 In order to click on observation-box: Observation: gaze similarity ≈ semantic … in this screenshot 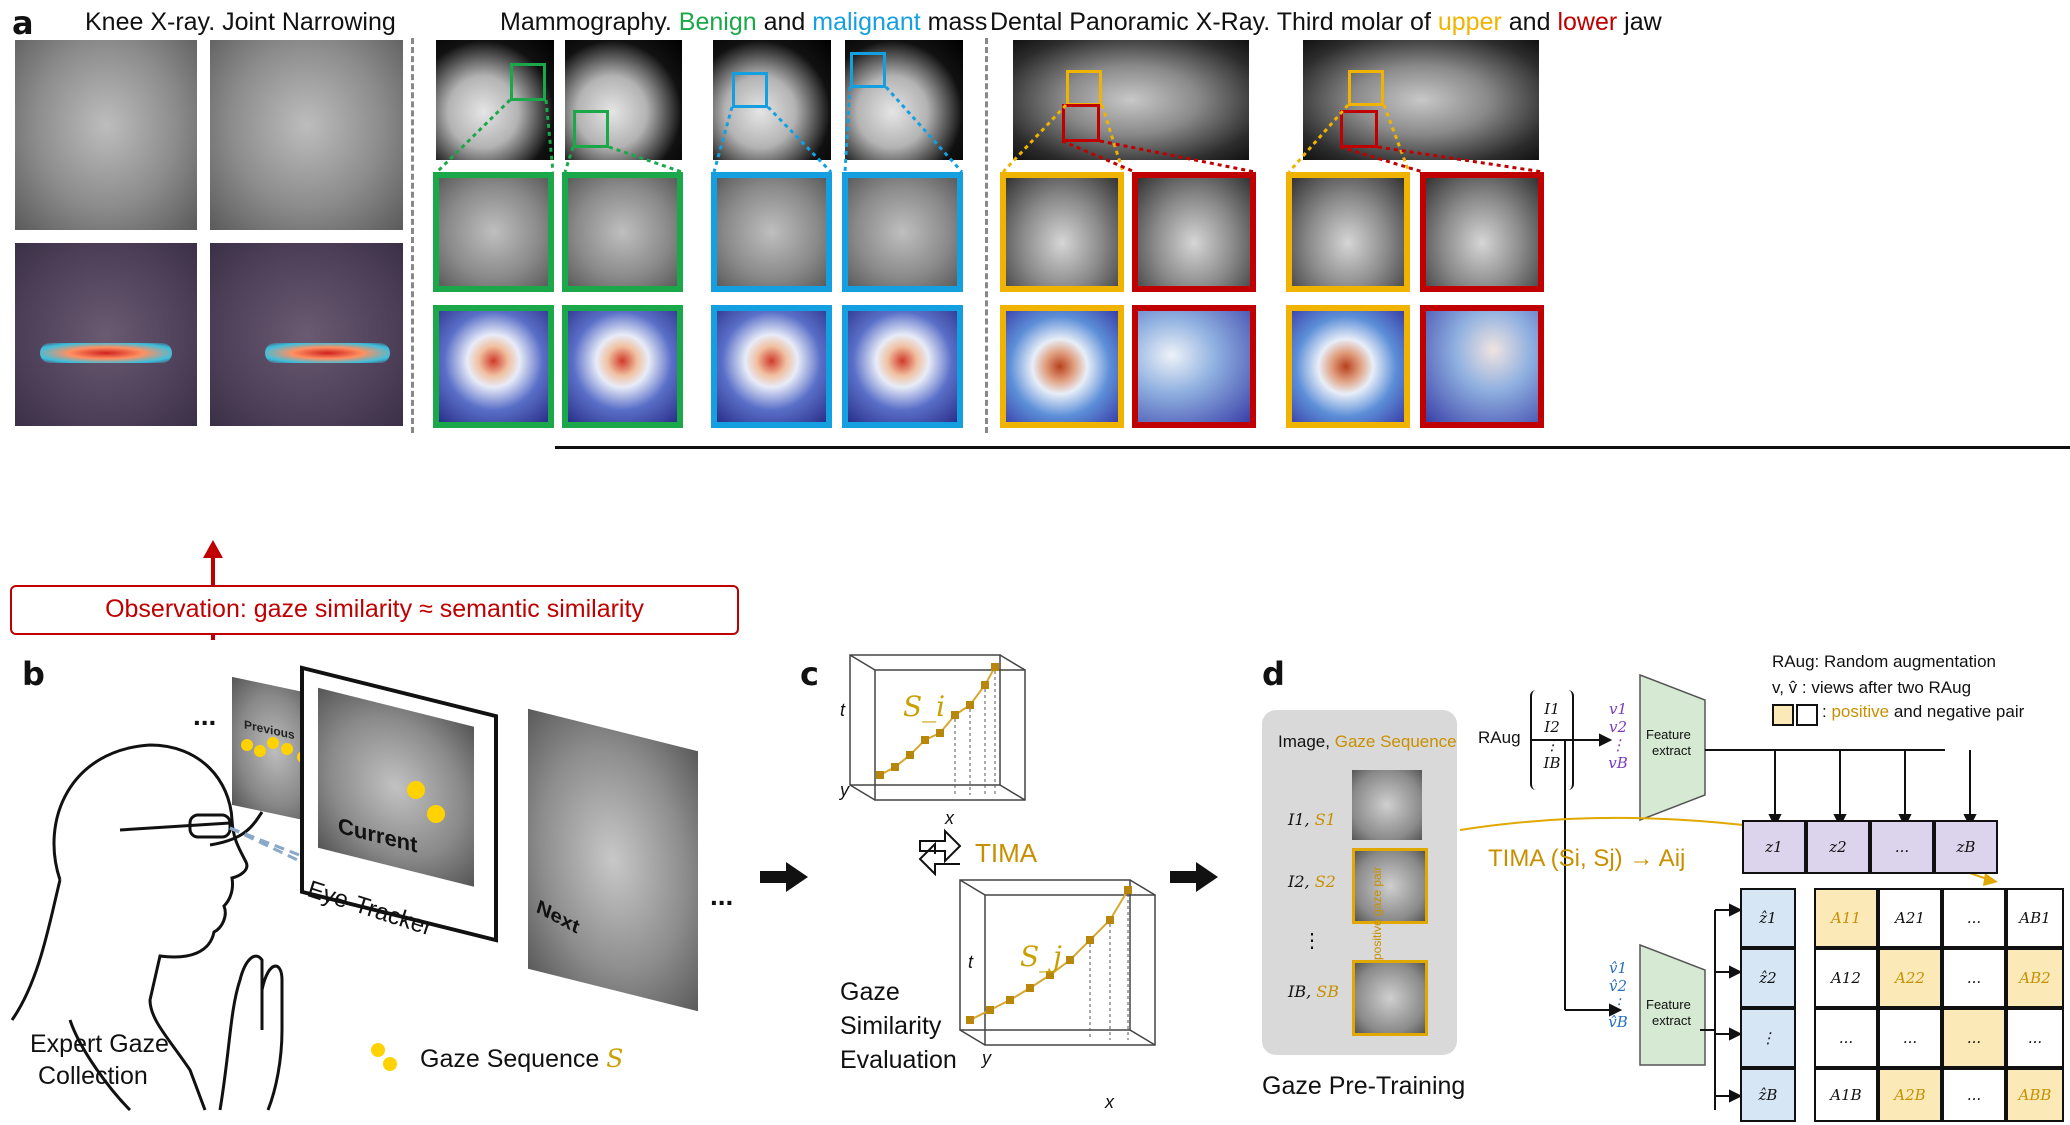, I will do `click(374, 610)`.